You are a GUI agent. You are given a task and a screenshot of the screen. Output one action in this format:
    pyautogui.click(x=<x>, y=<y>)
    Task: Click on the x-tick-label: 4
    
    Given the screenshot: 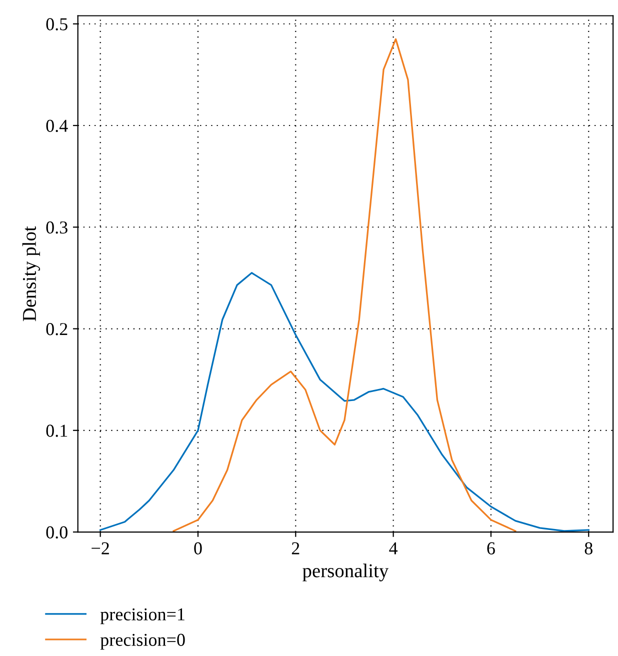 What is the action you would take?
    pyautogui.click(x=393, y=548)
    